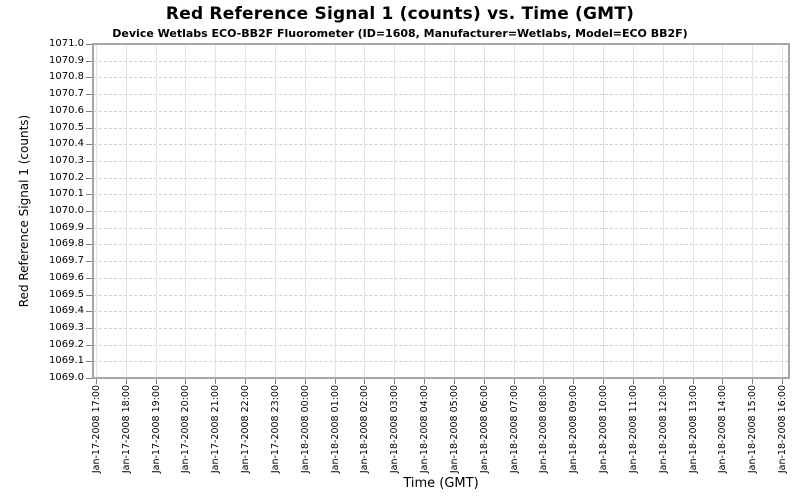  Describe the element at coordinates (66, 76) in the screenshot. I see `y-tick-label: 1070.8` at that location.